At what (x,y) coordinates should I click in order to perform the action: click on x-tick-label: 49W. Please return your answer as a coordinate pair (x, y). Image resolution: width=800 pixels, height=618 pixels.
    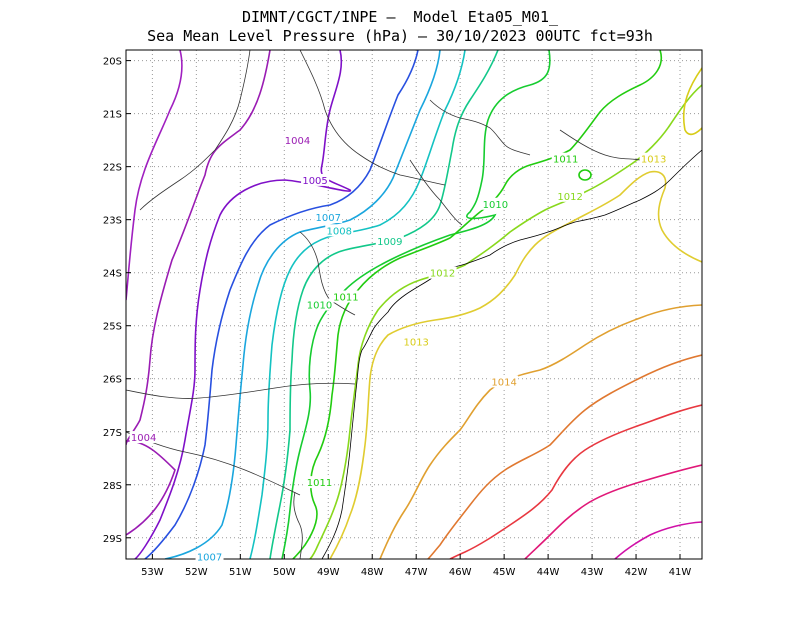
    Looking at the image, I should click on (328, 572).